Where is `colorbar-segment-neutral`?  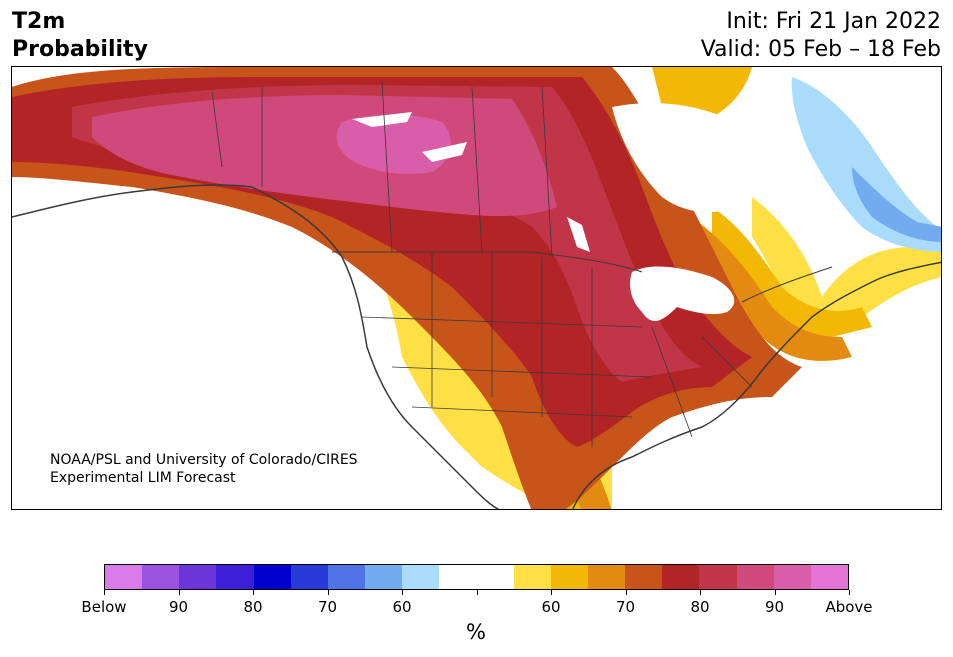
colorbar-segment-neutral is located at coordinates (476, 577).